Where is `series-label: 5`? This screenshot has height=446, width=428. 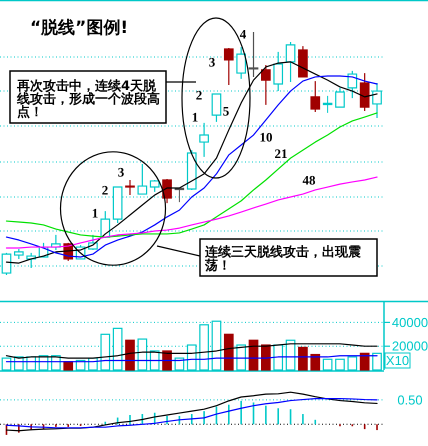
series-label: 5 is located at coordinates (226, 111).